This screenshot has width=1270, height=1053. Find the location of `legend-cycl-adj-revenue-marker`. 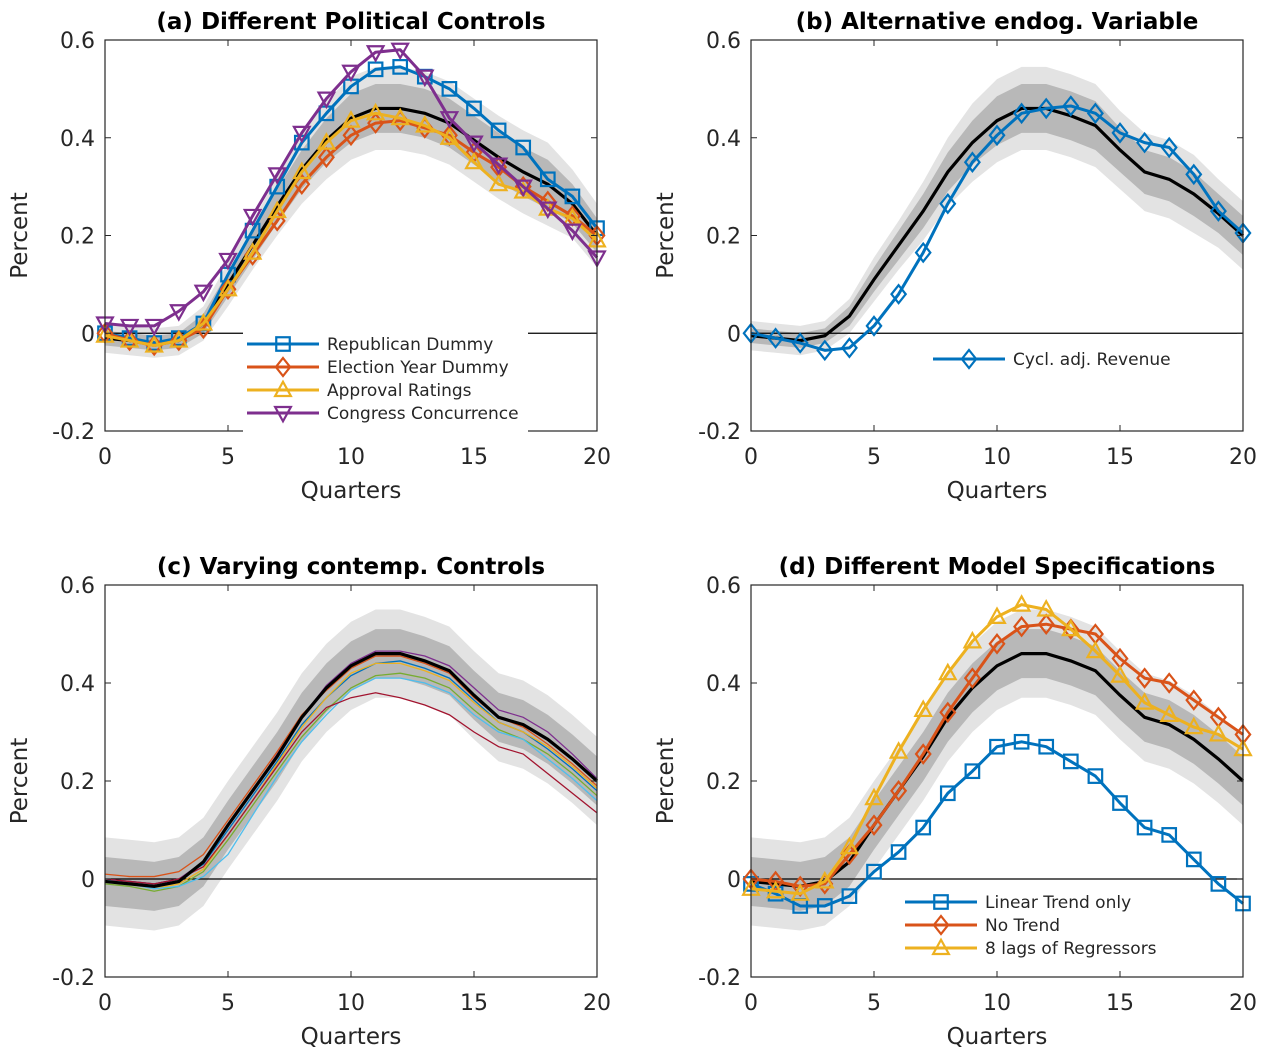

legend-cycl-adj-revenue-marker is located at coordinates (969, 359).